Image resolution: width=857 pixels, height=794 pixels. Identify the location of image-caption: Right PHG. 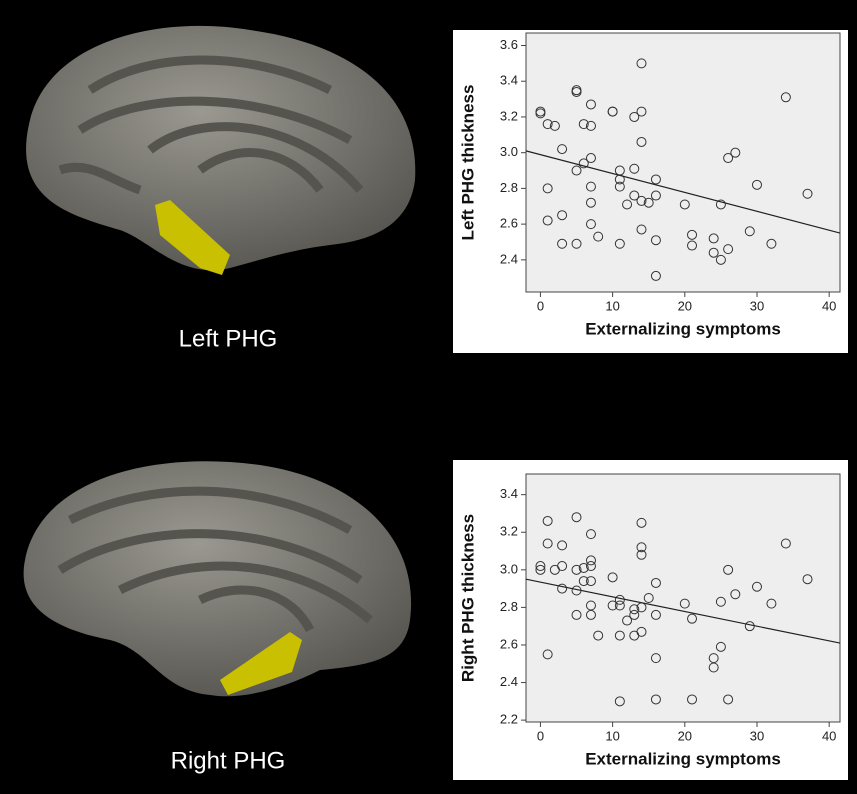
(228, 760).